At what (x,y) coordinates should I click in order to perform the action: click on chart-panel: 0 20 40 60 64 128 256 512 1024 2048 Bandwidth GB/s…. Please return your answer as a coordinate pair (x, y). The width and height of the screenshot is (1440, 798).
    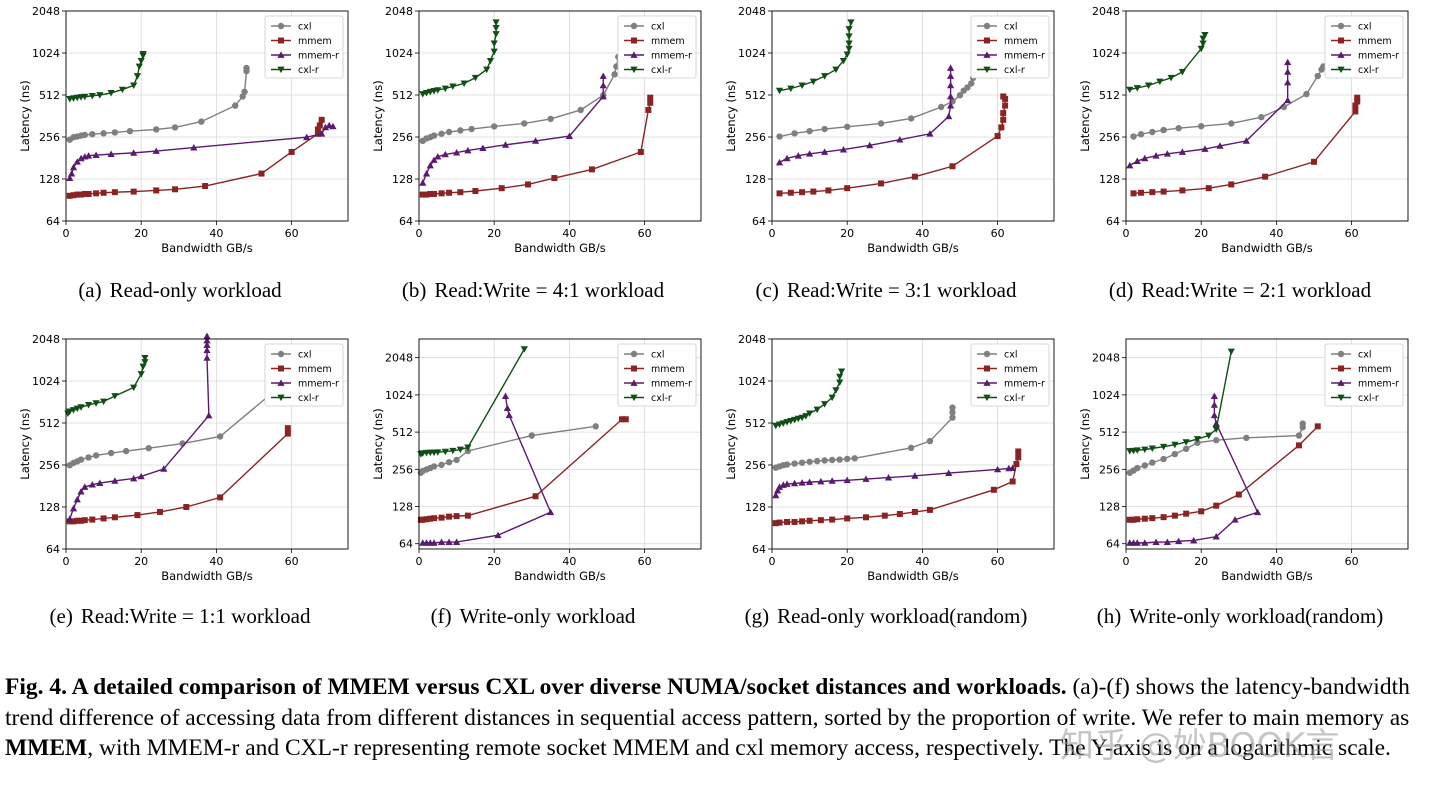
    Looking at the image, I should click on (180, 160).